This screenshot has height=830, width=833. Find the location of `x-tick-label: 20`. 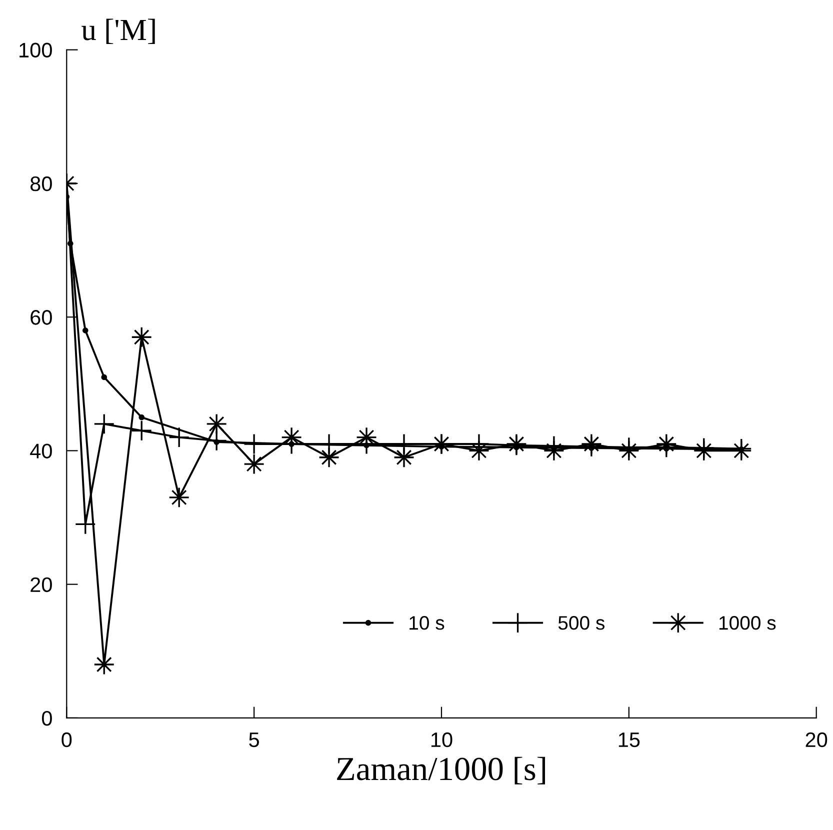

x-tick-label: 20 is located at coordinates (817, 740).